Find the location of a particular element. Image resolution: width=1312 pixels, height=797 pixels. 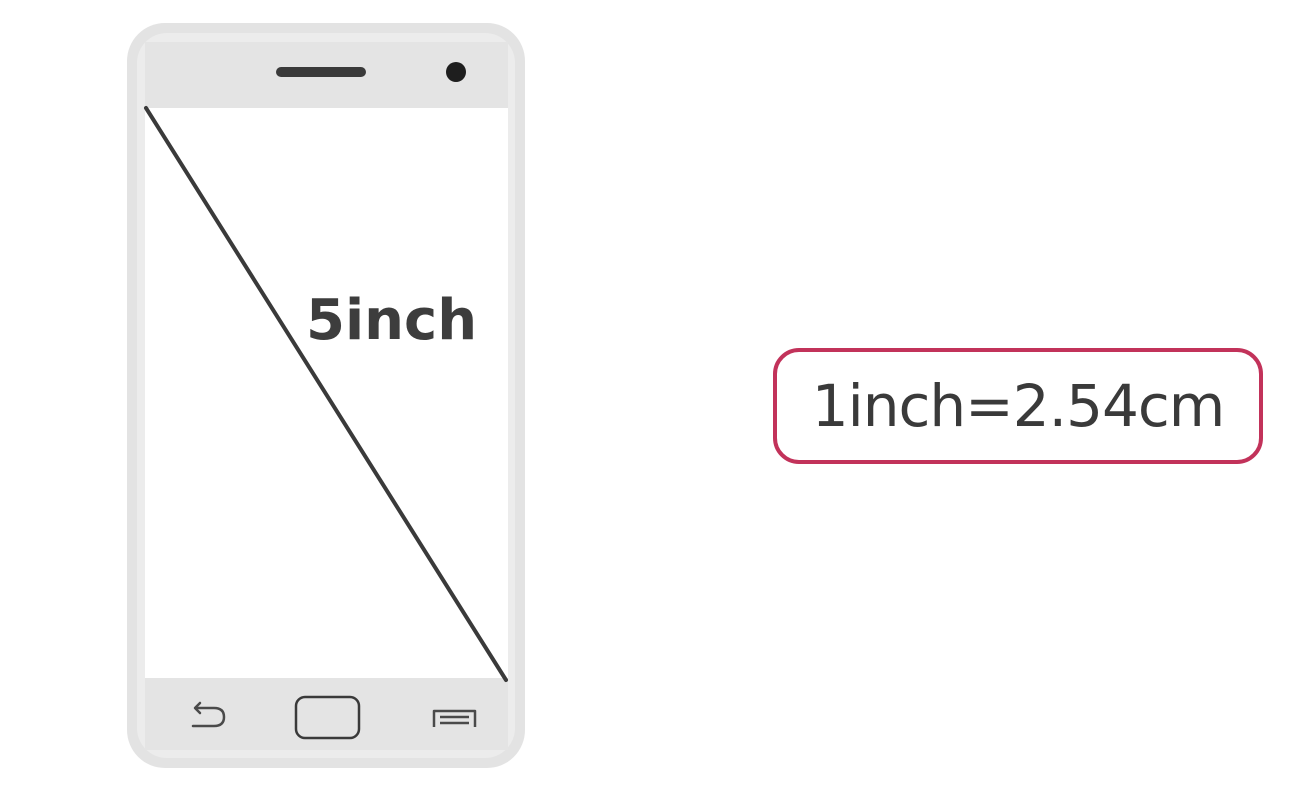

back-arrow-icon is located at coordinates (208, 714).